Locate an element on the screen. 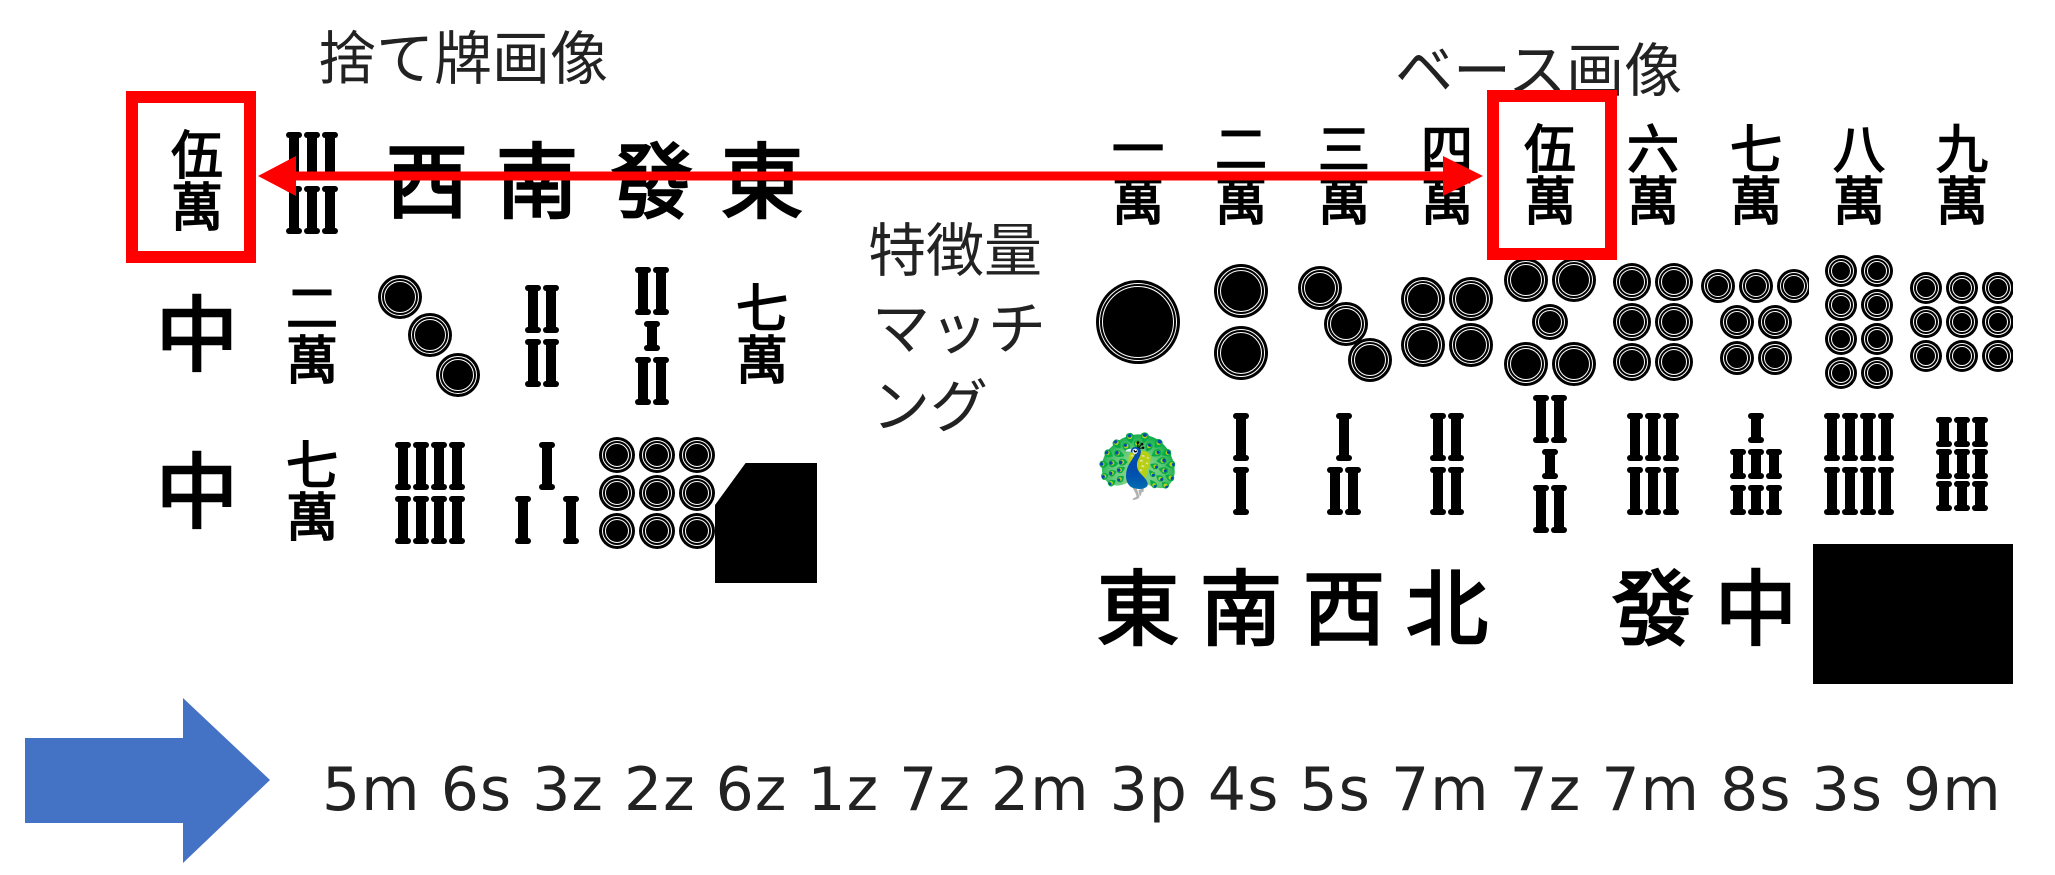 The width and height of the screenshot is (2055, 875). discard-tile-7z-2: 中 is located at coordinates (197, 493).